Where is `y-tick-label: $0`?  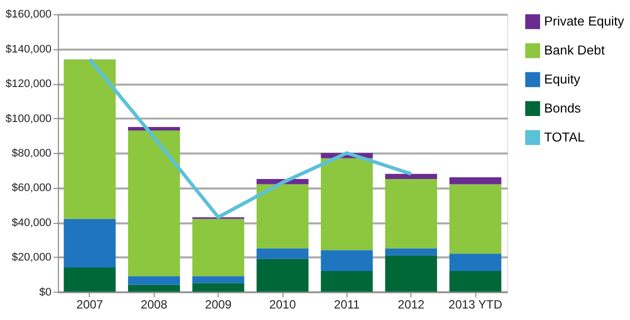 y-tick-label: $0 is located at coordinates (45, 292).